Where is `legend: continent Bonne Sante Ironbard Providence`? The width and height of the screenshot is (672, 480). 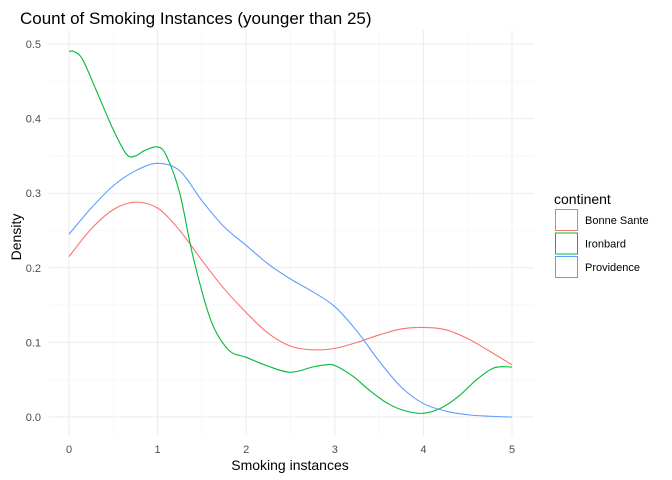
legend: continent Bonne Sante Ironbard Providence is located at coordinates (601, 234).